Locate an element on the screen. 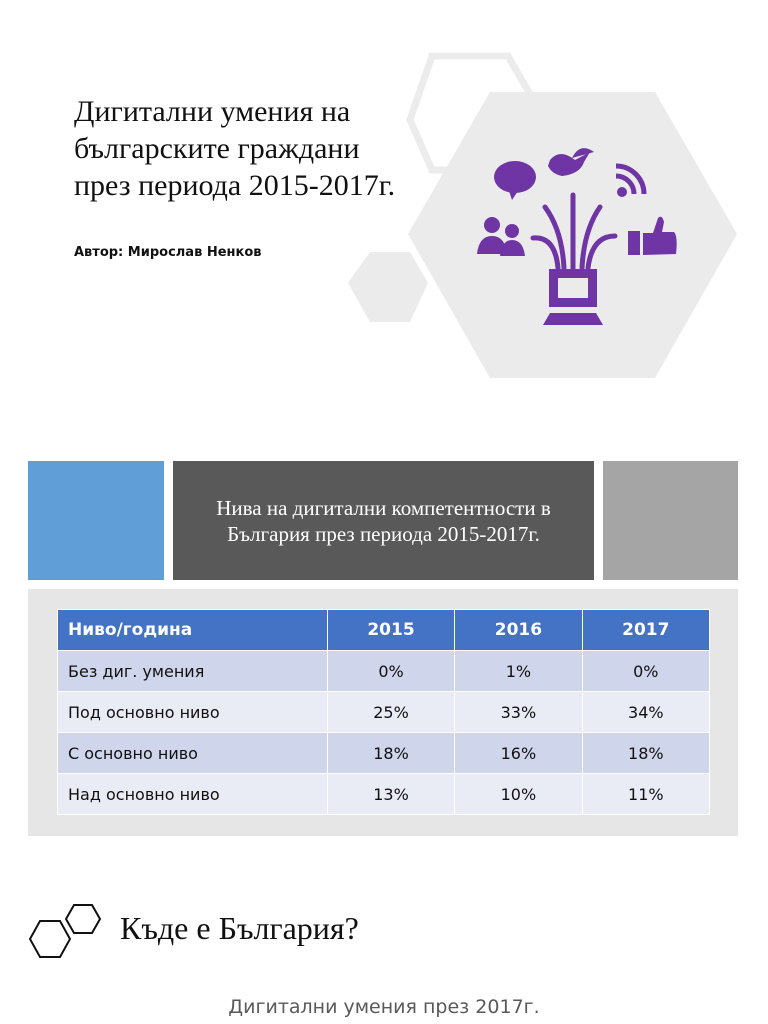 This screenshot has width=768, height=1024. row-label: Под основно ниво is located at coordinates (192, 712).